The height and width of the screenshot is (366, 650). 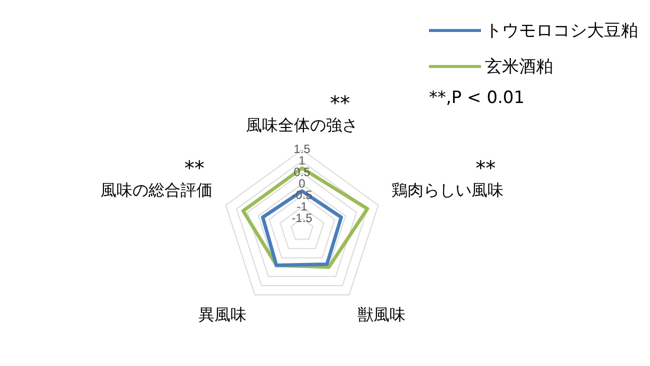 What do you see at coordinates (381, 314) in the screenshot?
I see `spoke-label: 獣風味` at bounding box center [381, 314].